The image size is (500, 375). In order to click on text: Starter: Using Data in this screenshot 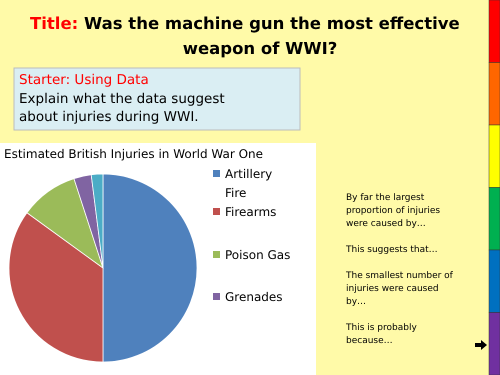, I will do `click(84, 80)`.